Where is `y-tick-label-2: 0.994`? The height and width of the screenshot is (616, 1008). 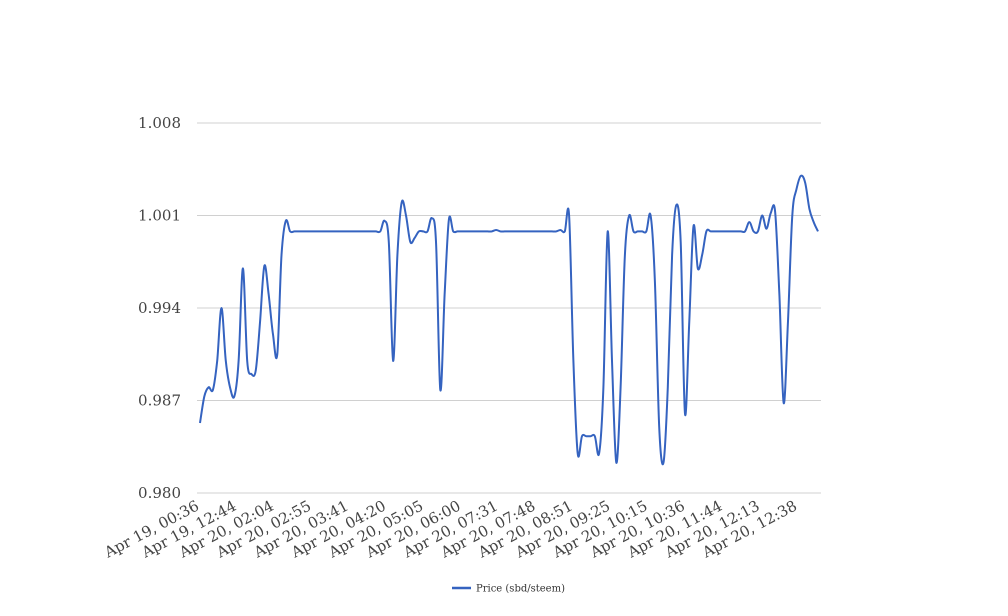
y-tick-label-2: 0.994 is located at coordinates (159, 308).